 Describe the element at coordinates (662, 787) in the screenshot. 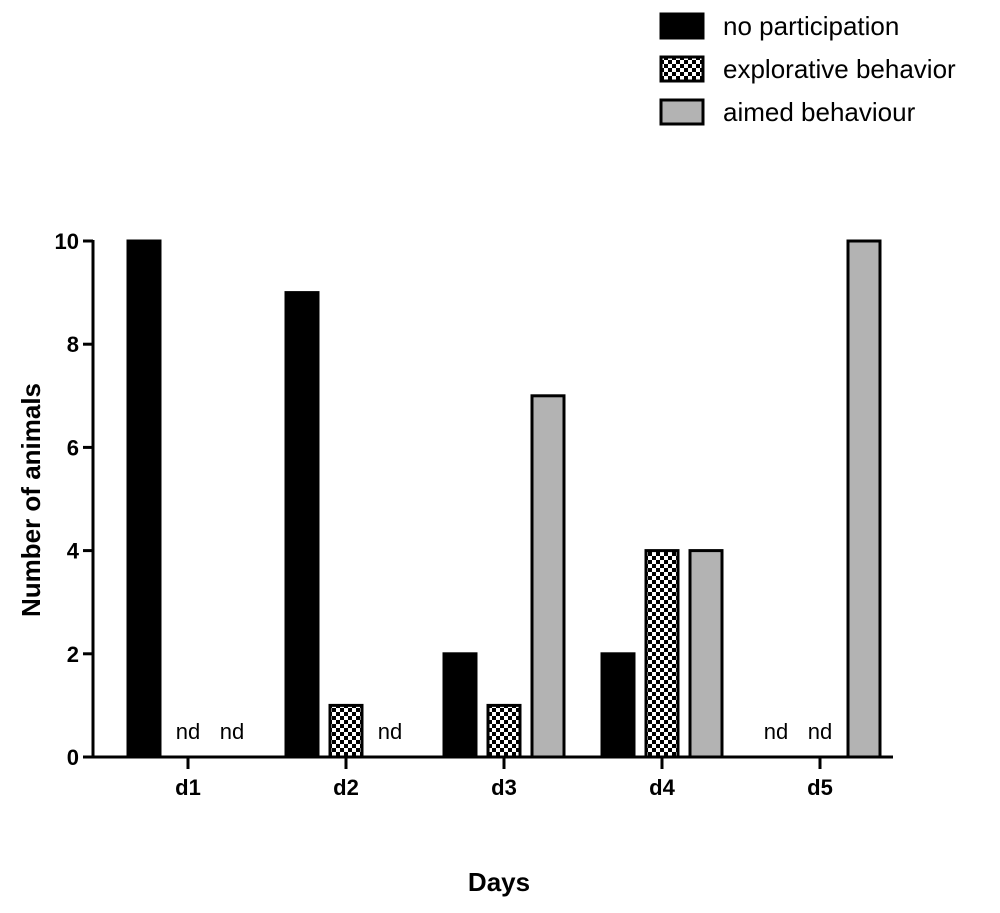

I see `x-tick-label: d4` at that location.